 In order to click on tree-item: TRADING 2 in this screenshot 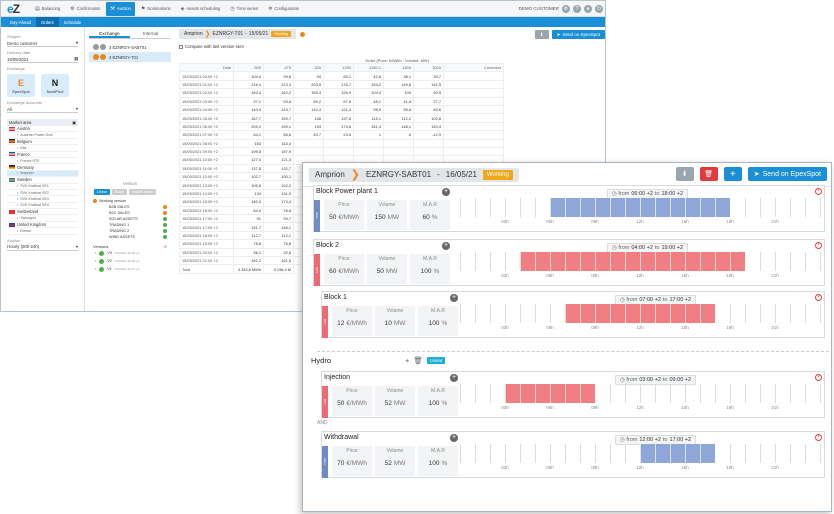, I will do `click(130, 231)`.